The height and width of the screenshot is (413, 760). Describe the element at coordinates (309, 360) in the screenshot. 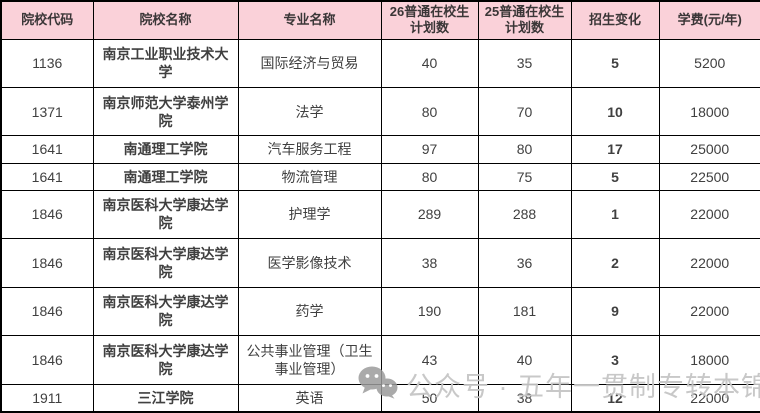

I see `cell-major-name: 公共事业管理（卫生事业管理）` at that location.